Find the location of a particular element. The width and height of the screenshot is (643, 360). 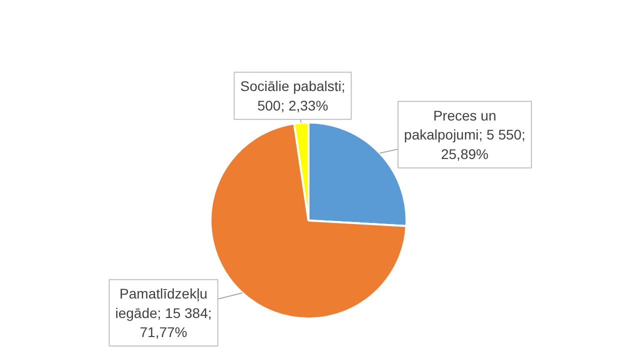

slice-label: Preces un pakalpojumi; 5 550; 25,89% is located at coordinates (465, 134).